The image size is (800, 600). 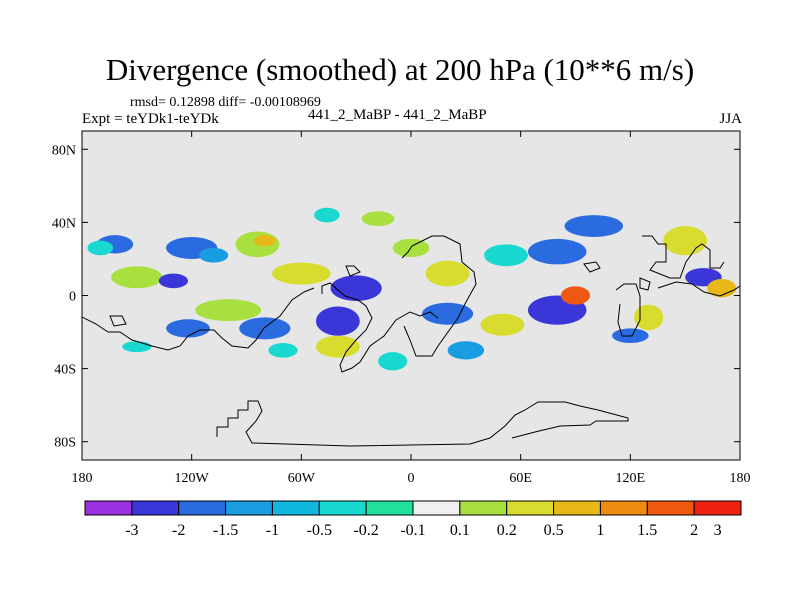 What do you see at coordinates (718, 530) in the screenshot?
I see `colorbar-label: 3` at bounding box center [718, 530].